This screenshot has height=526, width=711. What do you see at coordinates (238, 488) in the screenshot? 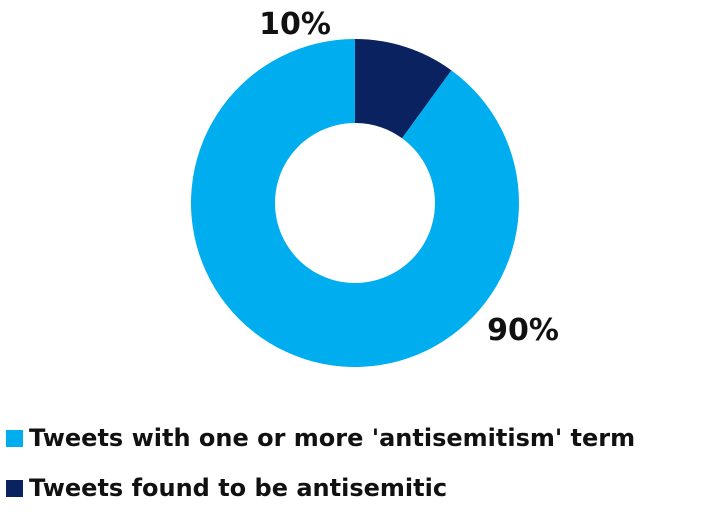
I see `legend-label: Tweets found to be antisemitic` at bounding box center [238, 488].